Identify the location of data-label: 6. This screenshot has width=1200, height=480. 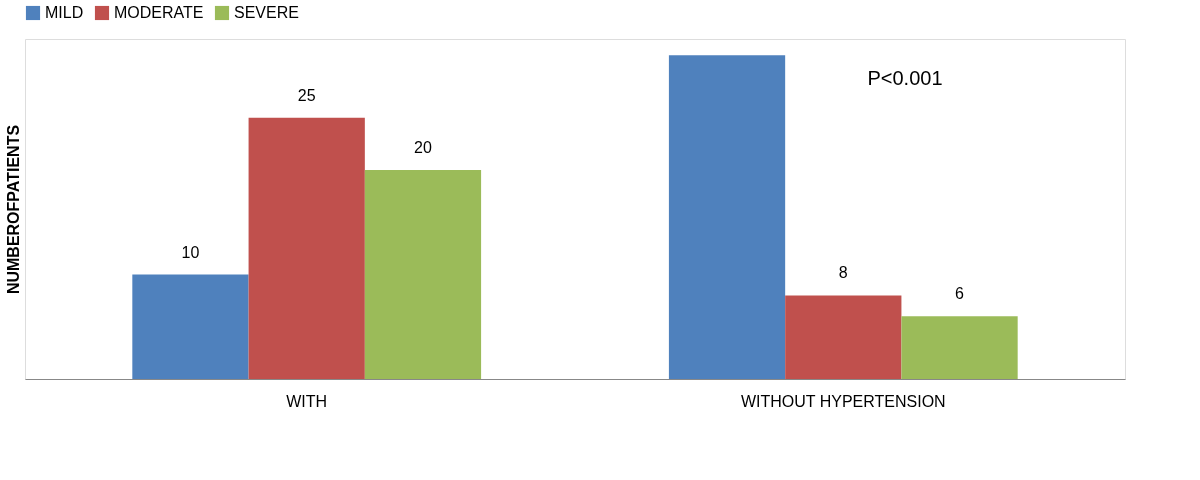
(960, 294).